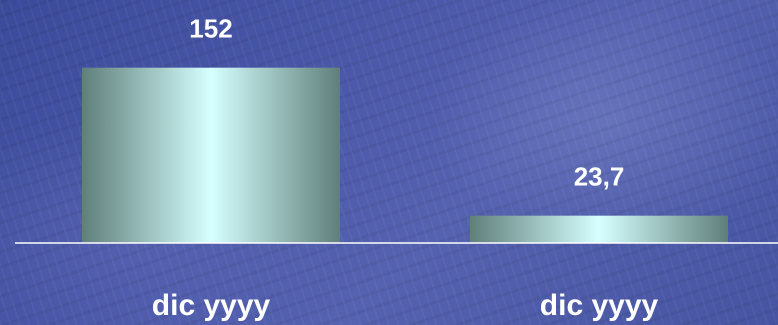 Image resolution: width=778 pixels, height=325 pixels. What do you see at coordinates (211, 305) in the screenshot?
I see `category-label-1: dic yyyy` at bounding box center [211, 305].